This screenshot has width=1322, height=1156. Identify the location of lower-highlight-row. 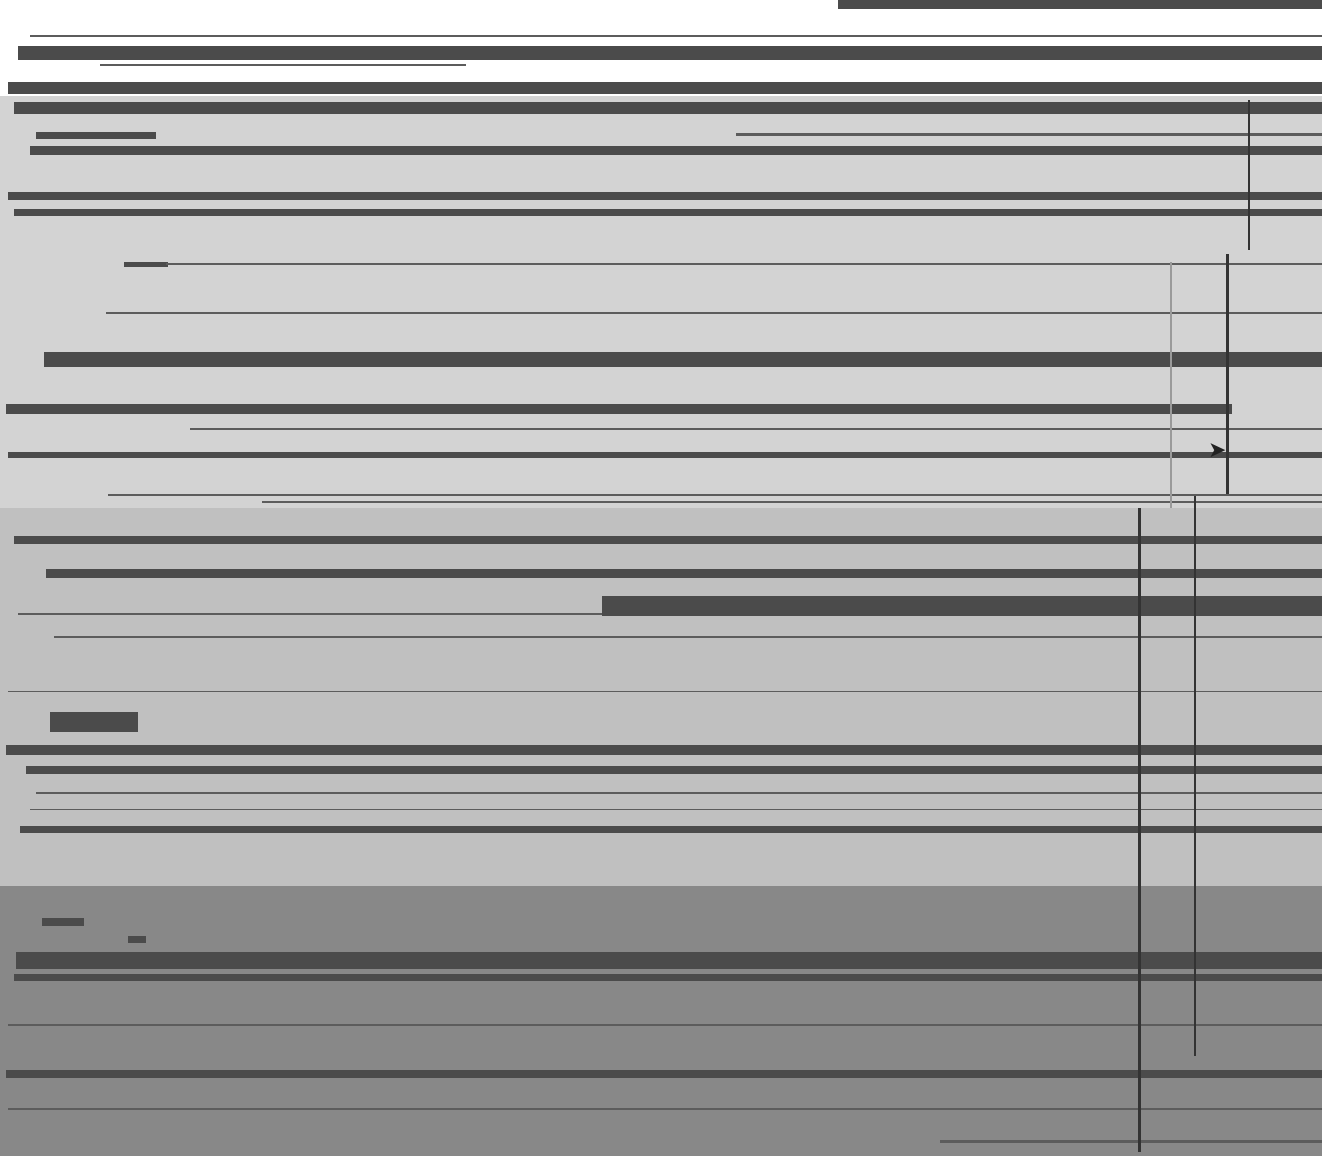
(669, 960).